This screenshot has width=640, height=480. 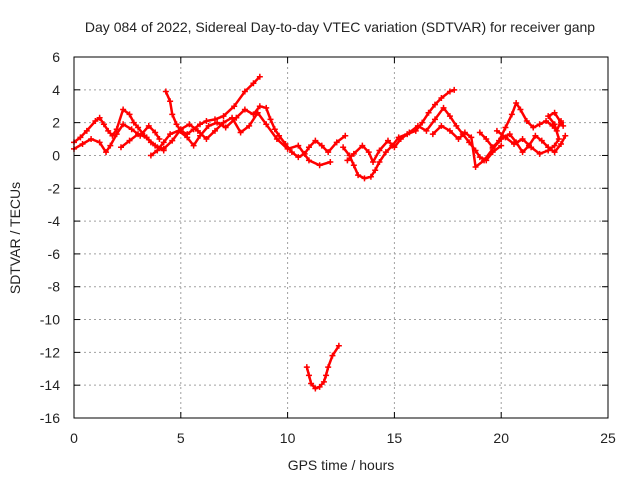 I want to click on x-tick-label: 0, so click(x=74, y=438).